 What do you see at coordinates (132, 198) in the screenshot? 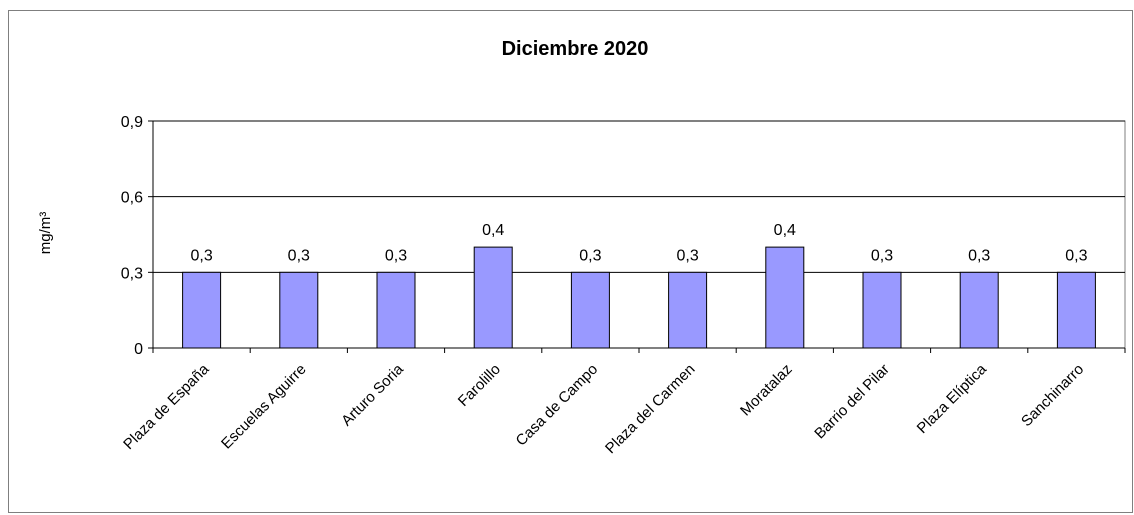
I see `y-tick-label: 0,6` at bounding box center [132, 198].